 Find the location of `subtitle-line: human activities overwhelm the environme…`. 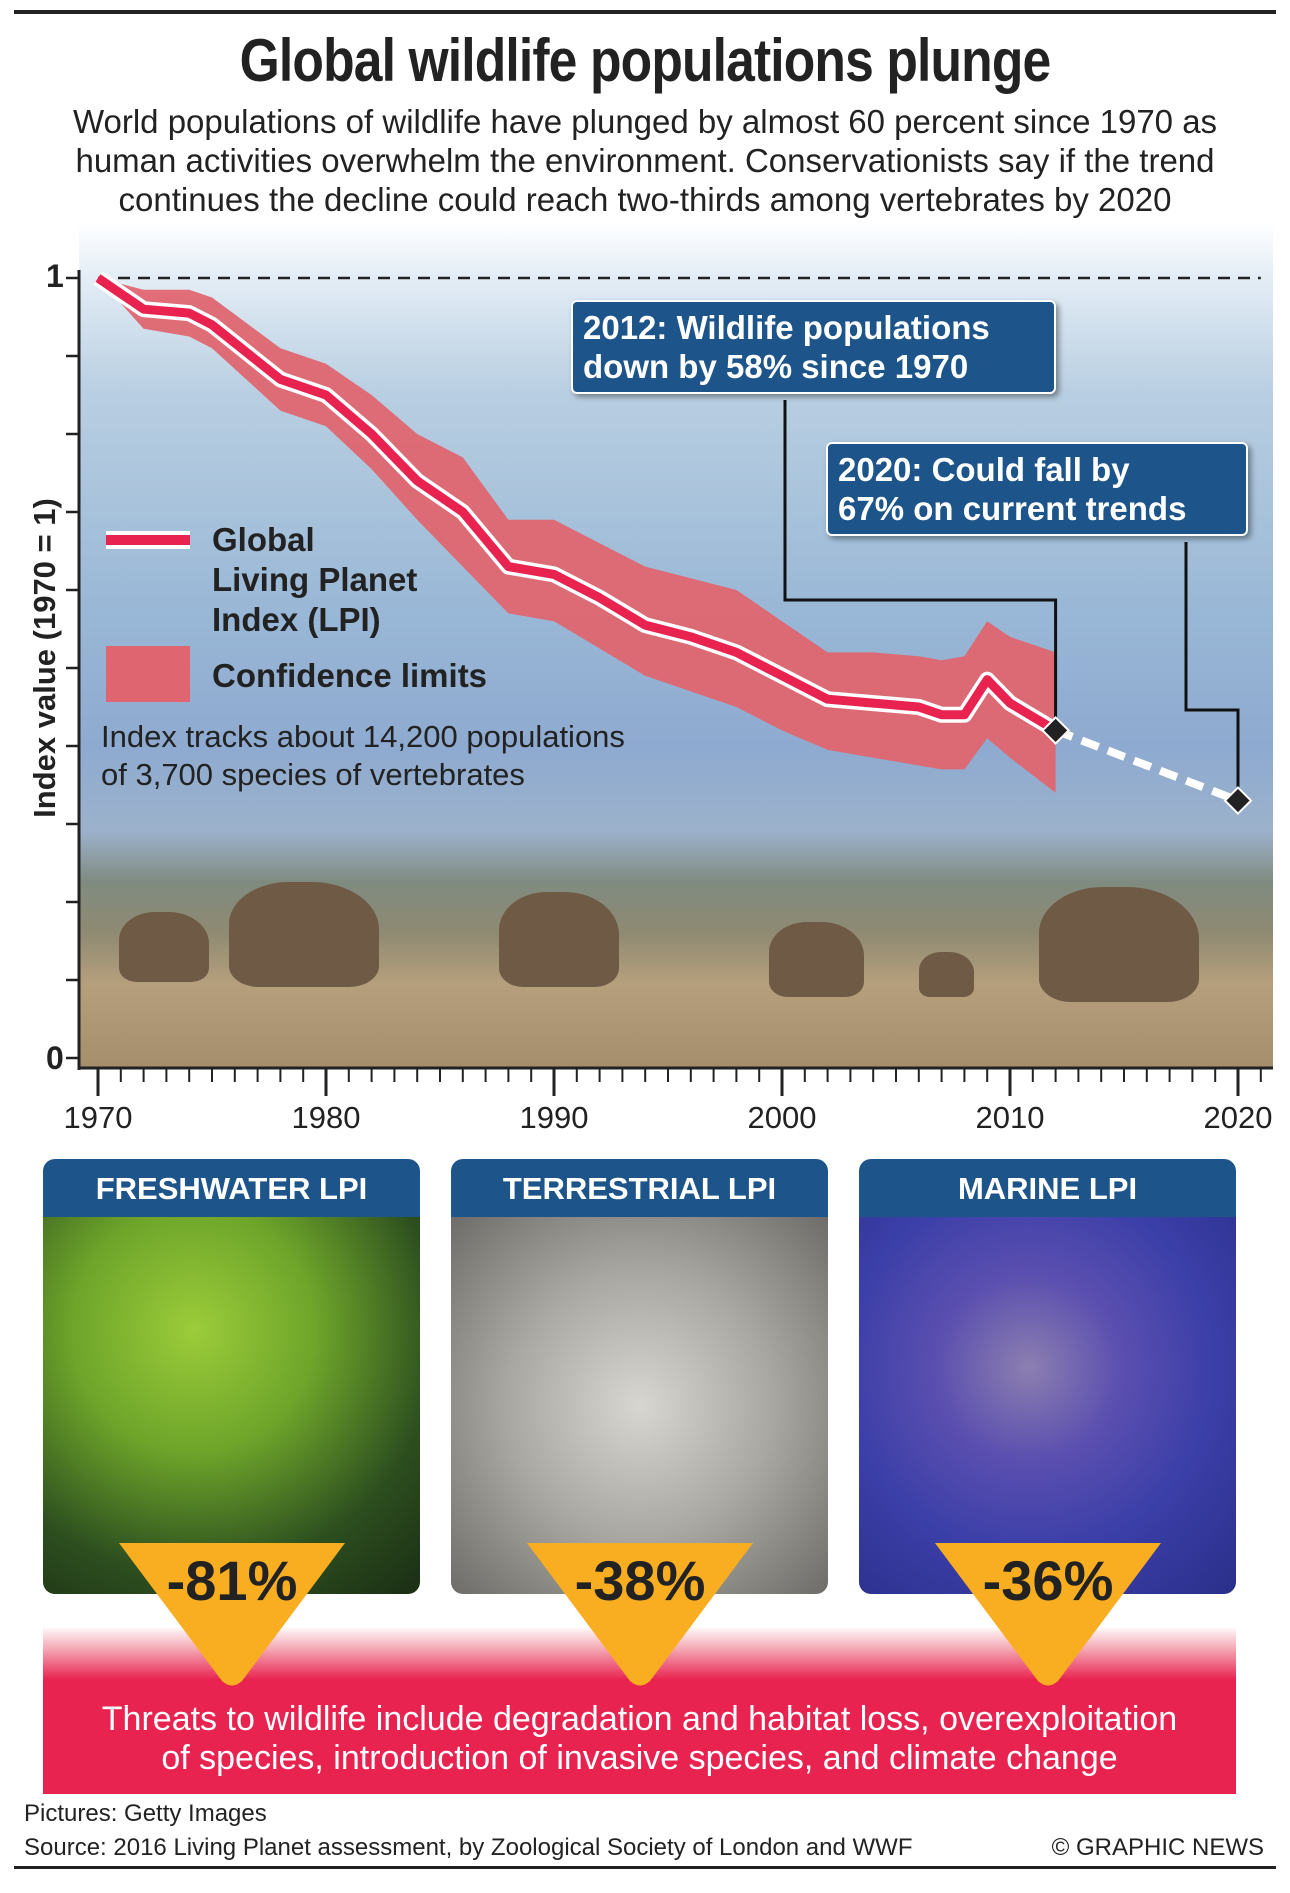

subtitle-line: human activities overwhelm the environme… is located at coordinates (645, 160).